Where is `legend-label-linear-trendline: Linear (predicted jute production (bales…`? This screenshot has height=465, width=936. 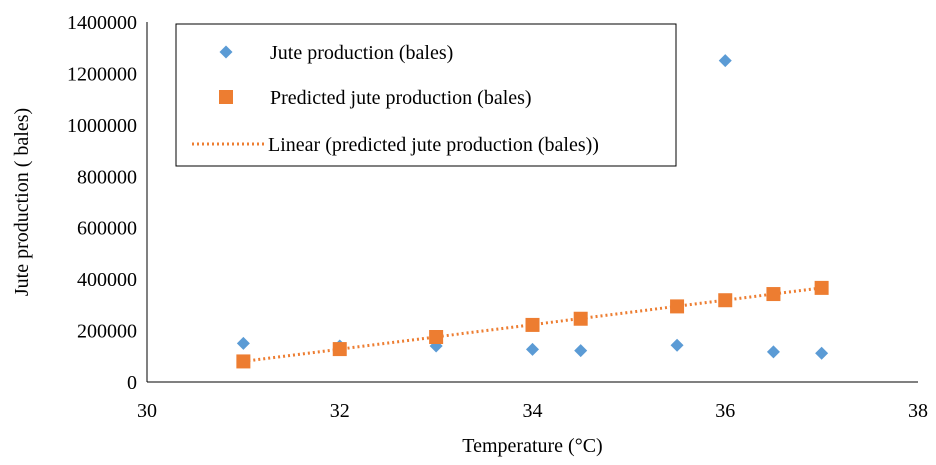 legend-label-linear-trendline: Linear (predicted jute production (bales… is located at coordinates (433, 145).